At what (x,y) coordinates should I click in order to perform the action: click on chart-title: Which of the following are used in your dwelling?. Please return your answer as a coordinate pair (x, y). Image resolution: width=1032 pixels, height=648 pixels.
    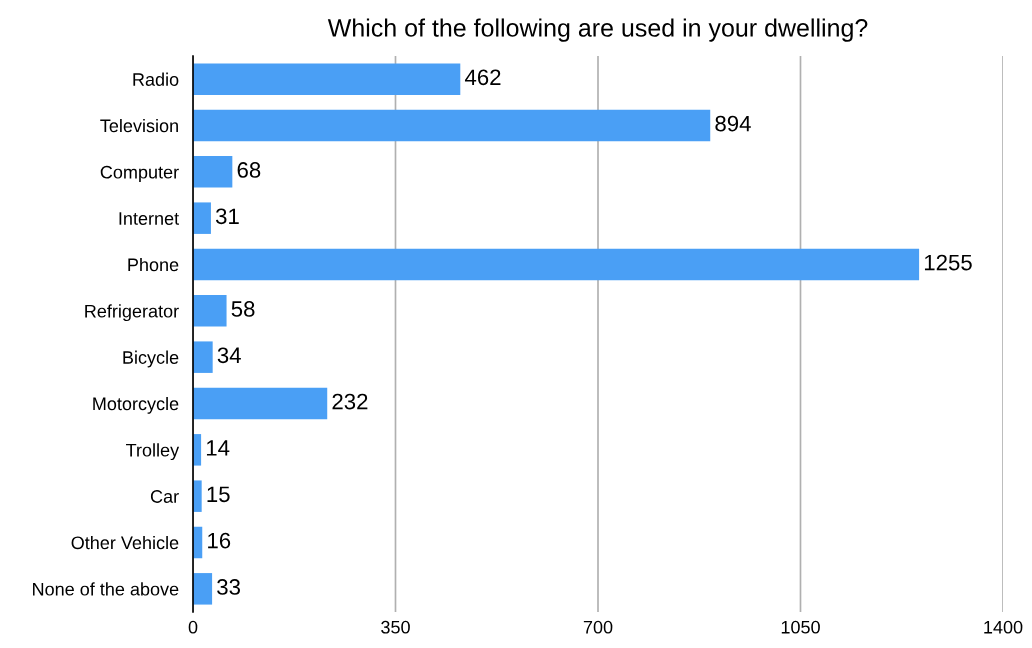
    Looking at the image, I should click on (597, 30).